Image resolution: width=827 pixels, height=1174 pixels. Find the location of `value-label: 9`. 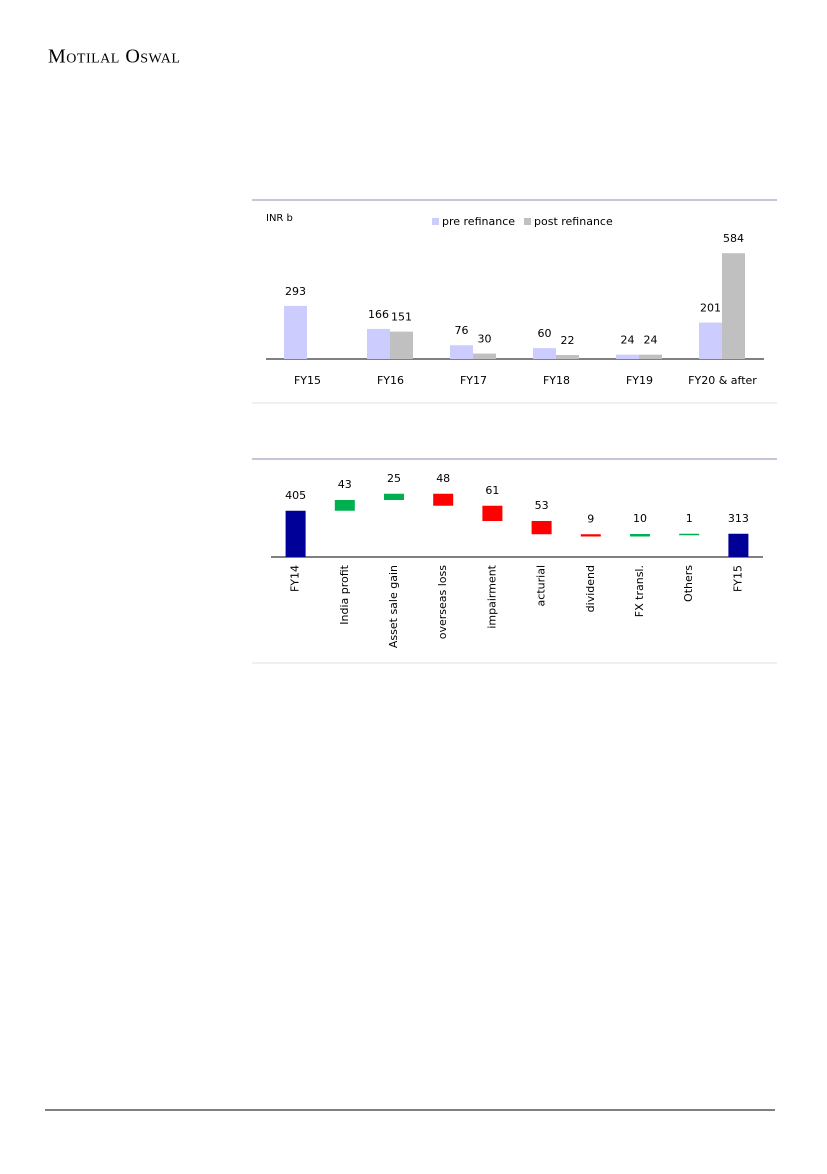

value-label: 9 is located at coordinates (590, 518).